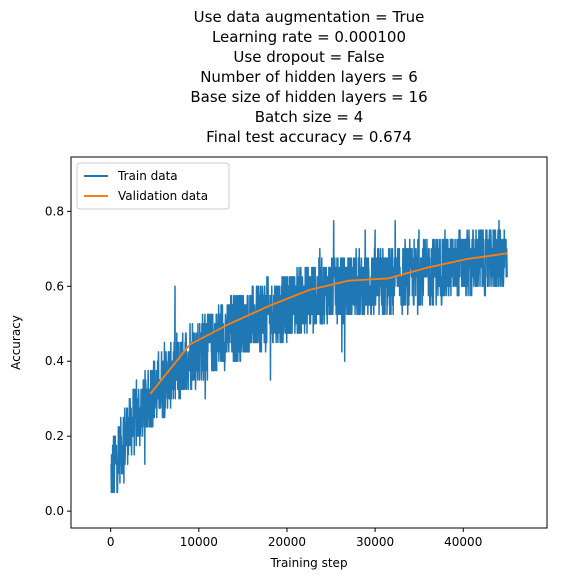 This screenshot has width=567, height=580. Describe the element at coordinates (54, 286) in the screenshot. I see `y-tick-label: 0.6` at that location.